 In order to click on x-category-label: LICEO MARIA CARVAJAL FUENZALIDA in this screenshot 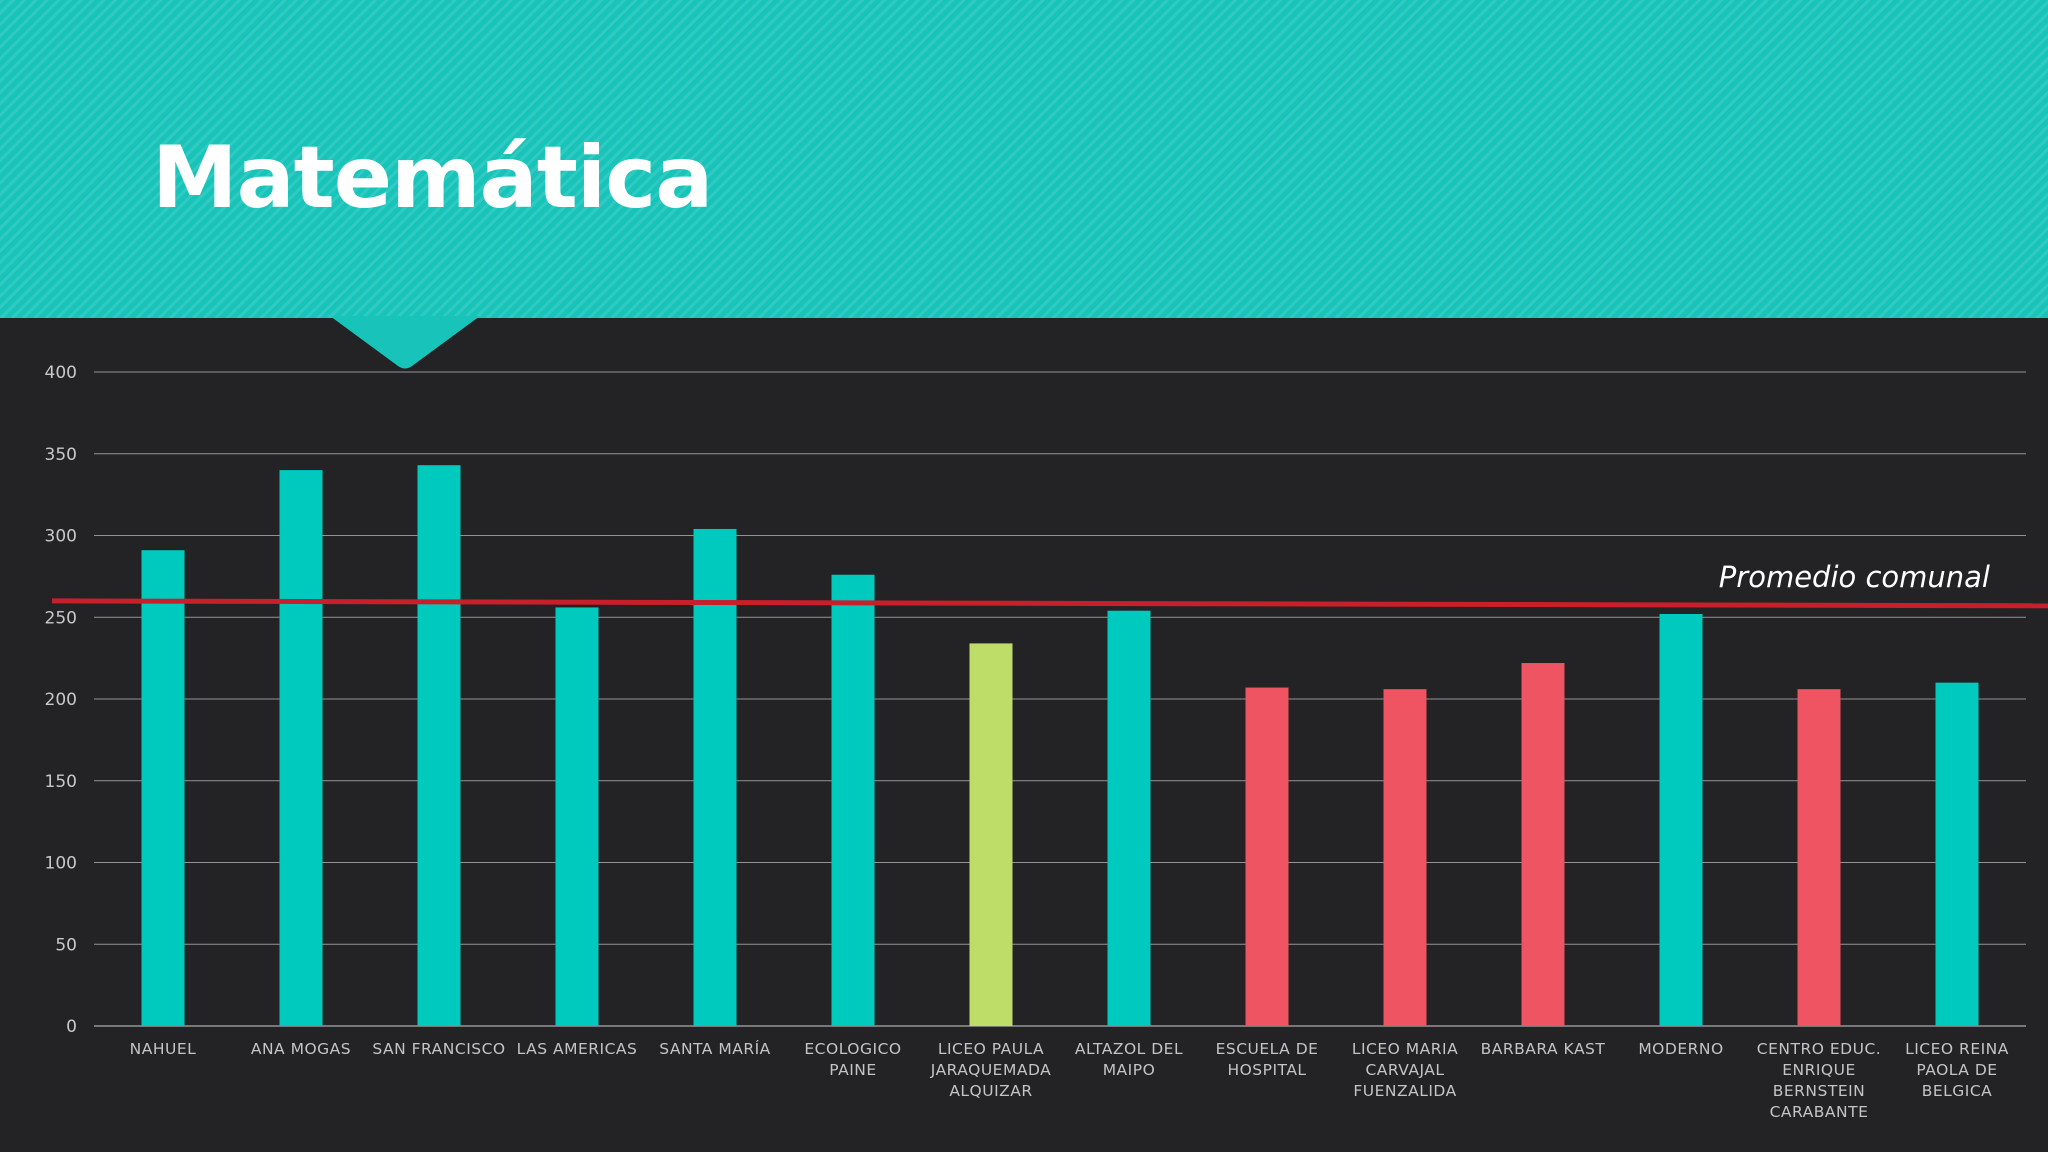, I will do `click(1405, 1070)`.